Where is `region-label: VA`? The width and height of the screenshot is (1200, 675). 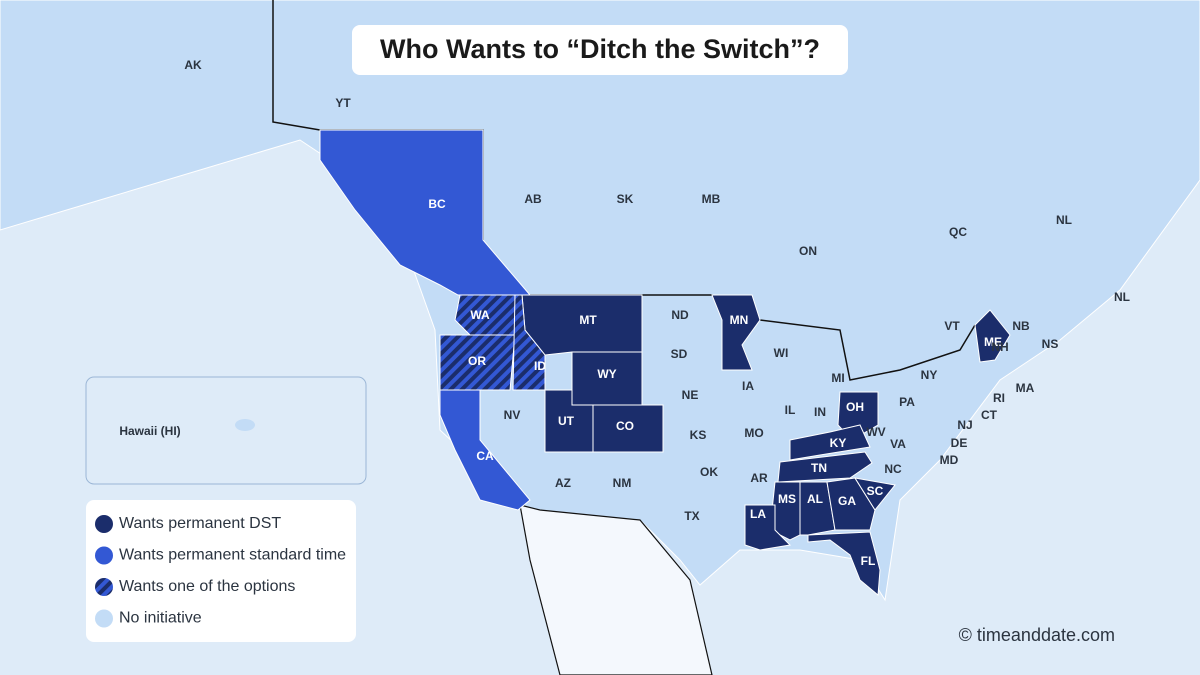 region-label: VA is located at coordinates (898, 444).